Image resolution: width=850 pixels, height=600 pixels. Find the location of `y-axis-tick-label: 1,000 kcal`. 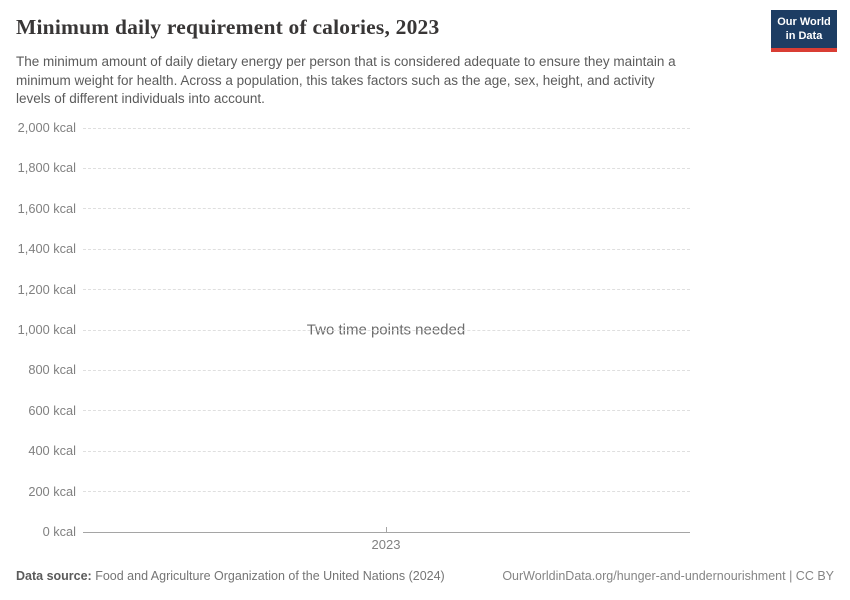

y-axis-tick-label: 1,000 kcal is located at coordinates (46, 329).